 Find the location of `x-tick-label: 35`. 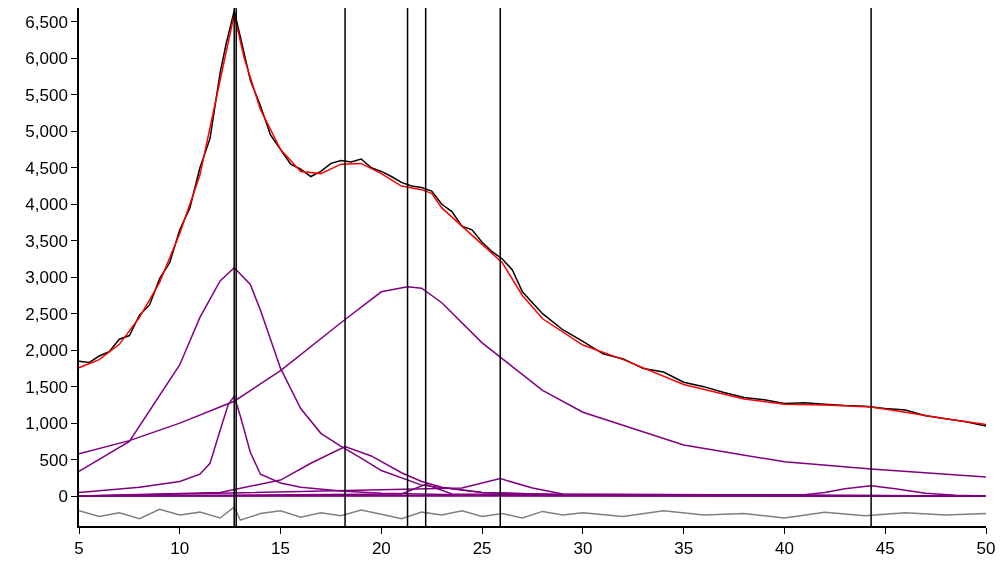

x-tick-label: 35 is located at coordinates (684, 549).